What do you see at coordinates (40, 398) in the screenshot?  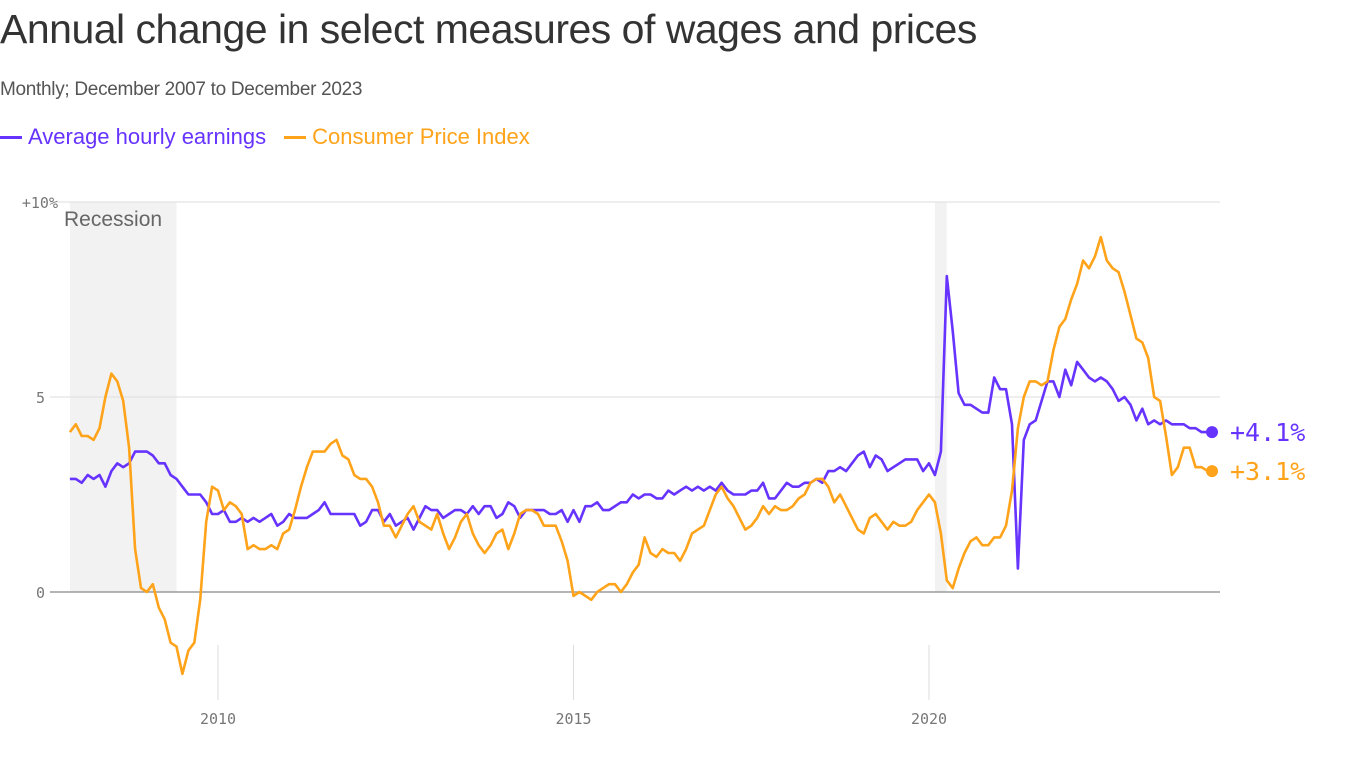 I see `y-tick-label: 5` at bounding box center [40, 398].